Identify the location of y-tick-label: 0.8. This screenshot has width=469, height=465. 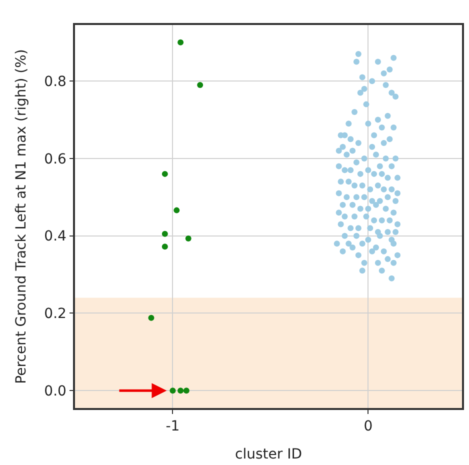
(55, 82).